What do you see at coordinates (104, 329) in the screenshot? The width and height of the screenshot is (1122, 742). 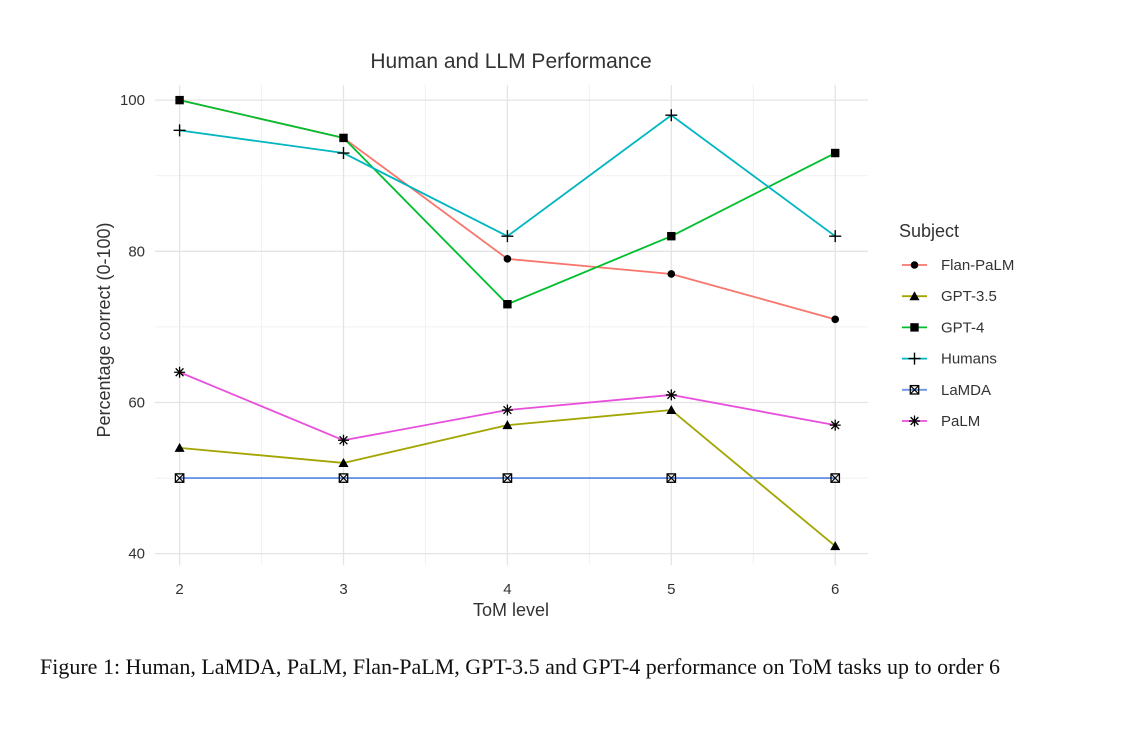 I see `y-axis-label: Percentage correct (0-100)` at bounding box center [104, 329].